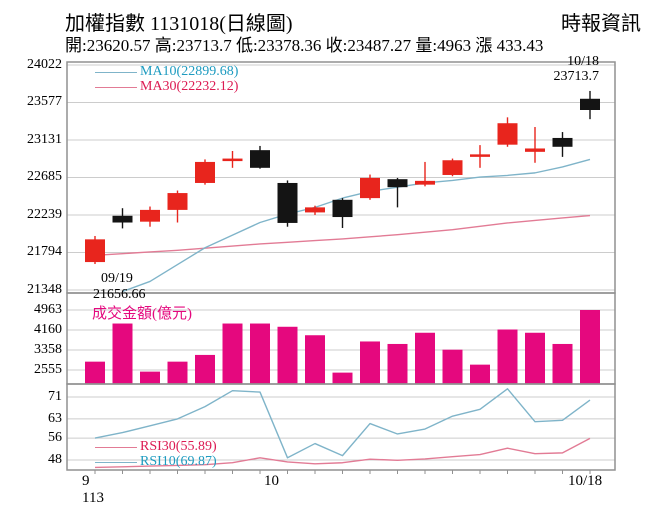  I want to click on price-ytick: 22685, so click(44, 176).